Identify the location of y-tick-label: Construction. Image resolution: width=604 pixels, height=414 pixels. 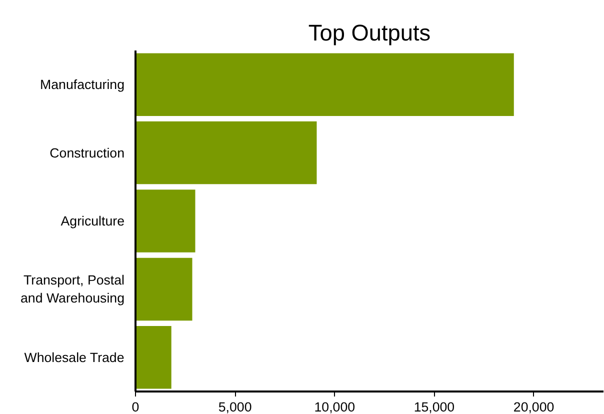
(87, 152).